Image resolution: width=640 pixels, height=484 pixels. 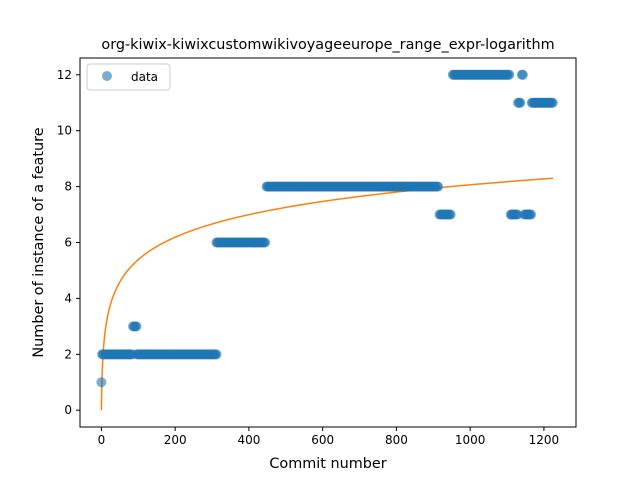 What do you see at coordinates (68, 410) in the screenshot?
I see `y-tick-label: 0` at bounding box center [68, 410].